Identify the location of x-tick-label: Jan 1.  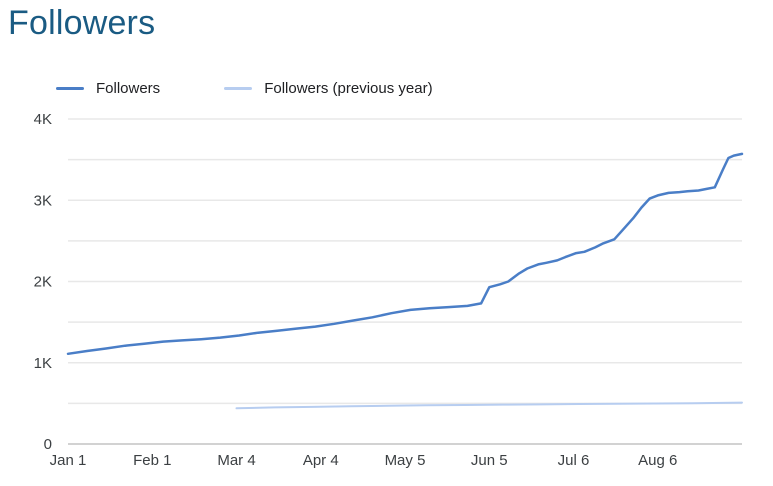
(68, 460).